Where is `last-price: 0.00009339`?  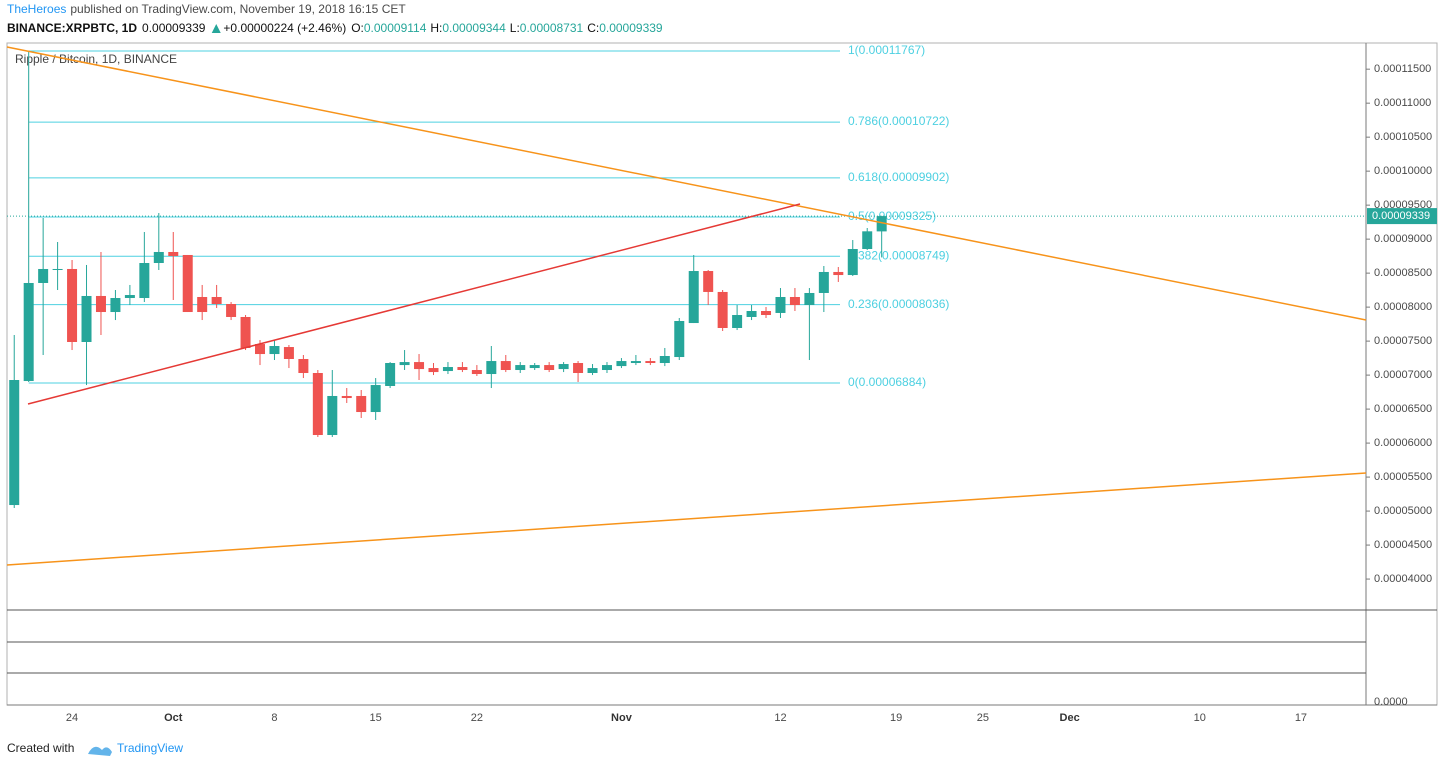 last-price: 0.00009339 is located at coordinates (174, 28).